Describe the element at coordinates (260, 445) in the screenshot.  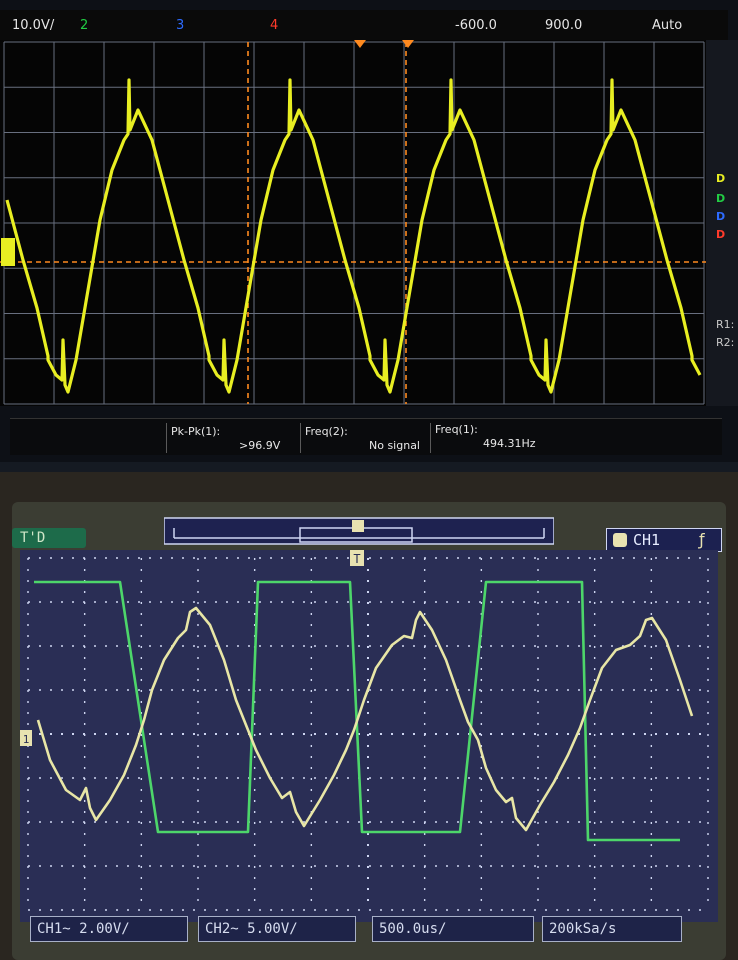
I see `measurement-pkpk-value: >96.9V` at that location.